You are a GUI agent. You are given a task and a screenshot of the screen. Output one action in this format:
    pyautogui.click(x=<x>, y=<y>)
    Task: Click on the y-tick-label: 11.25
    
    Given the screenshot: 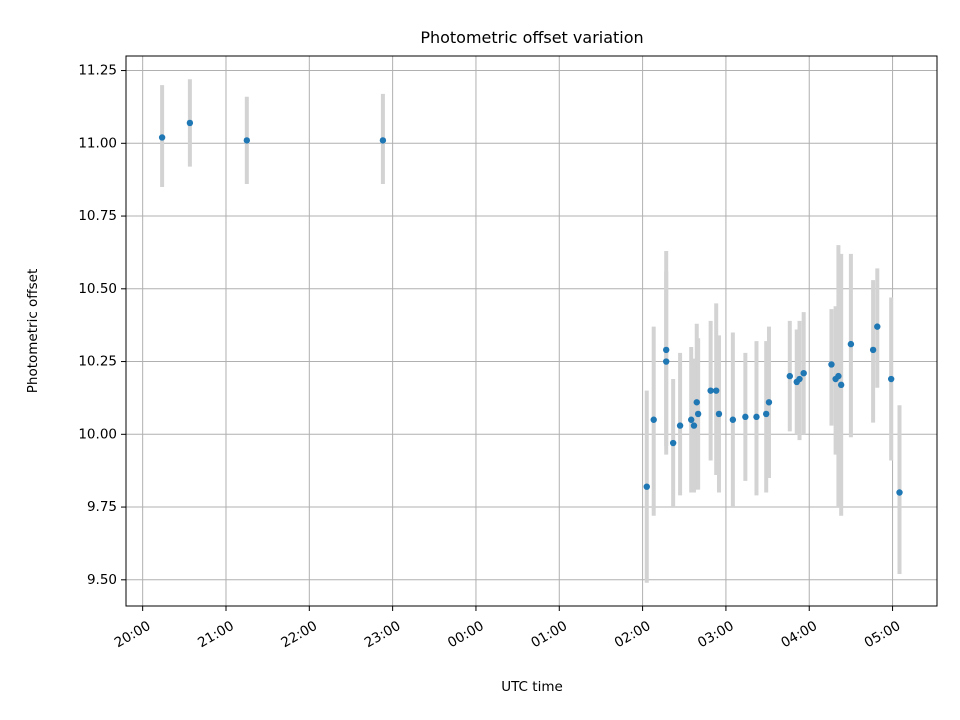 What is the action you would take?
    pyautogui.click(x=97, y=71)
    